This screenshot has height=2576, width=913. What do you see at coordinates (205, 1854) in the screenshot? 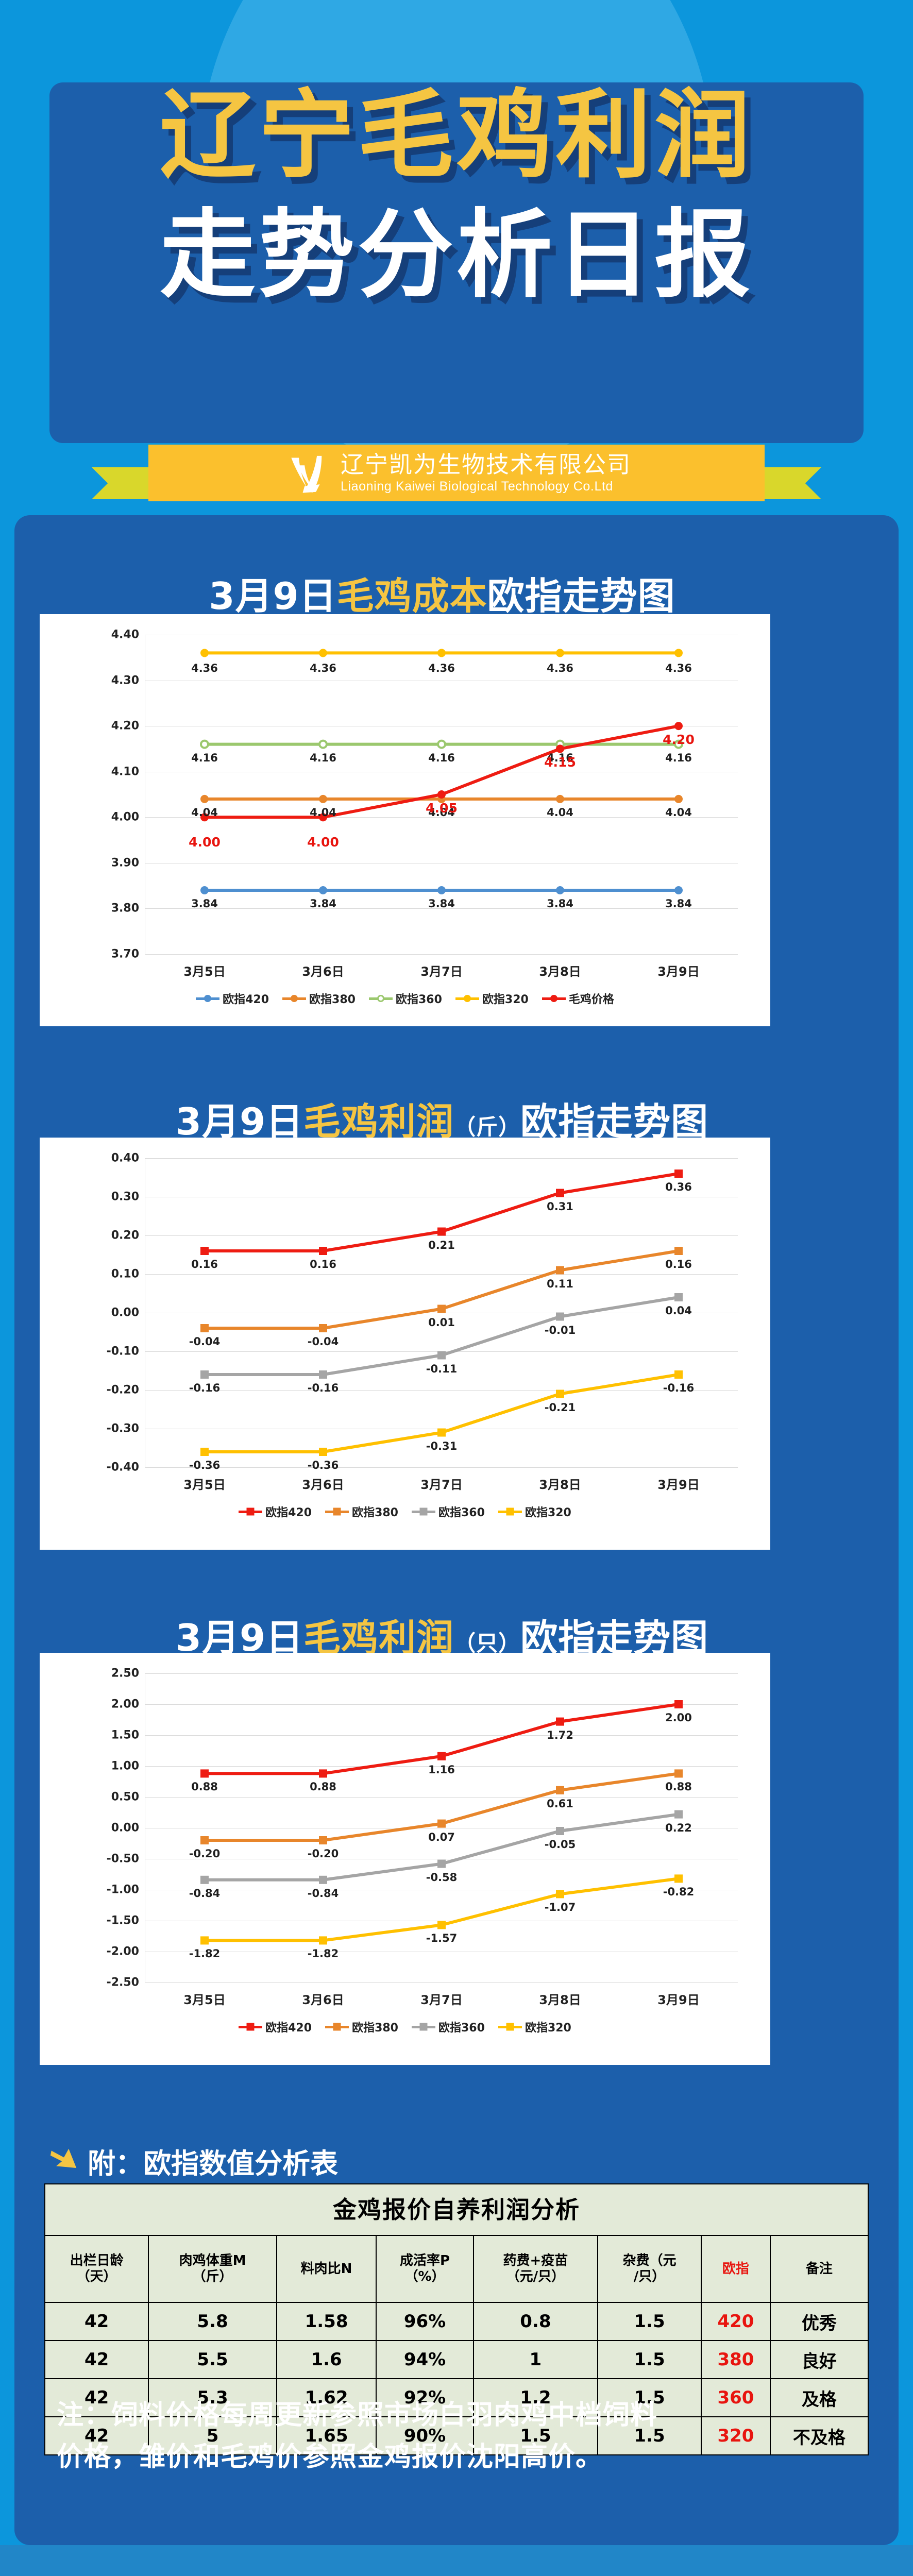
I see `chart-data-label: -0.20` at bounding box center [205, 1854].